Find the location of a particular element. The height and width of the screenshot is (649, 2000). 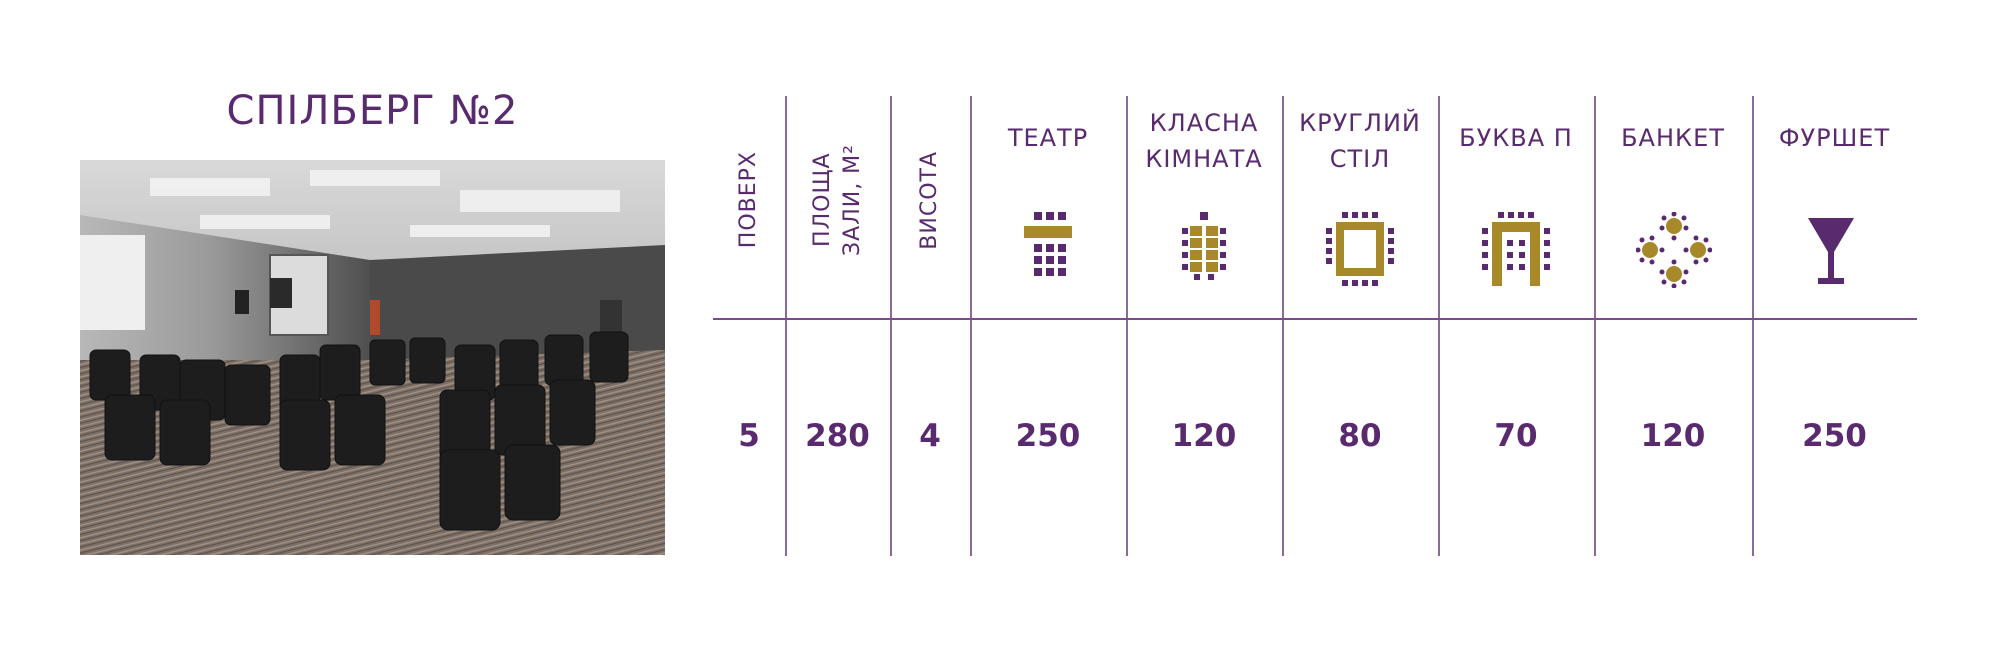

header-divider is located at coordinates (1315, 319).